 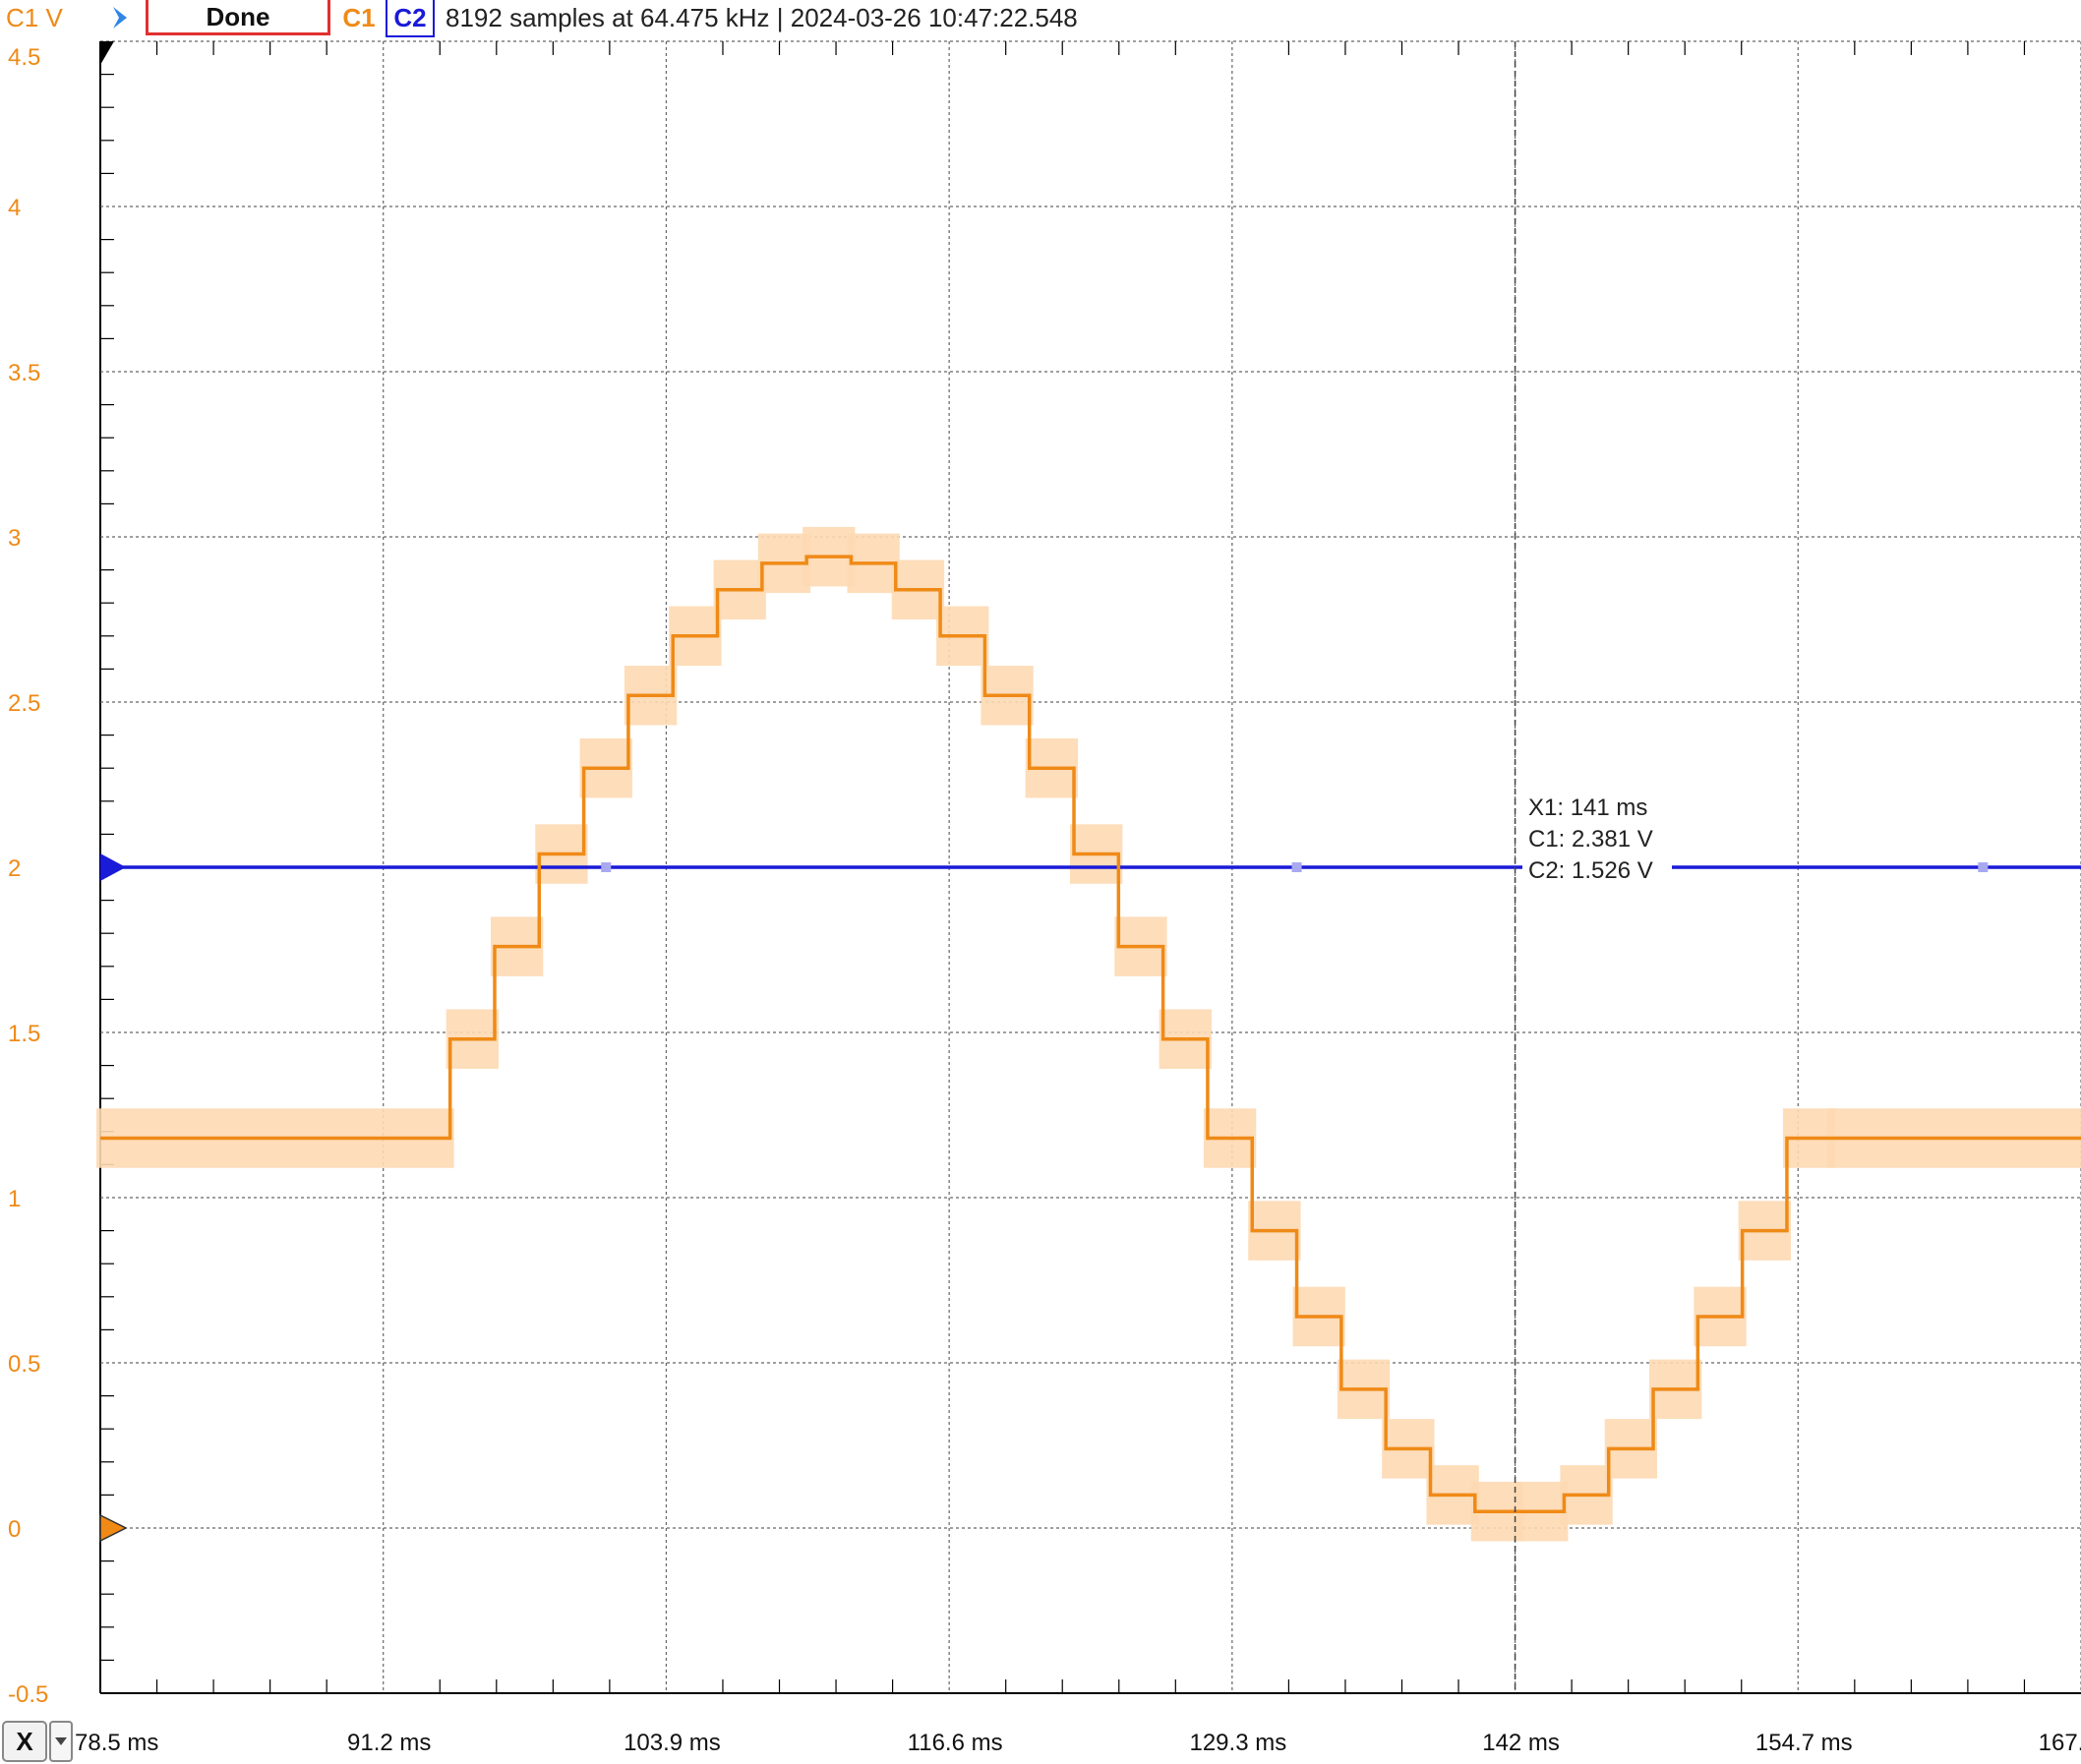 I want to click on y-tick-label: 4.5, so click(x=24, y=57).